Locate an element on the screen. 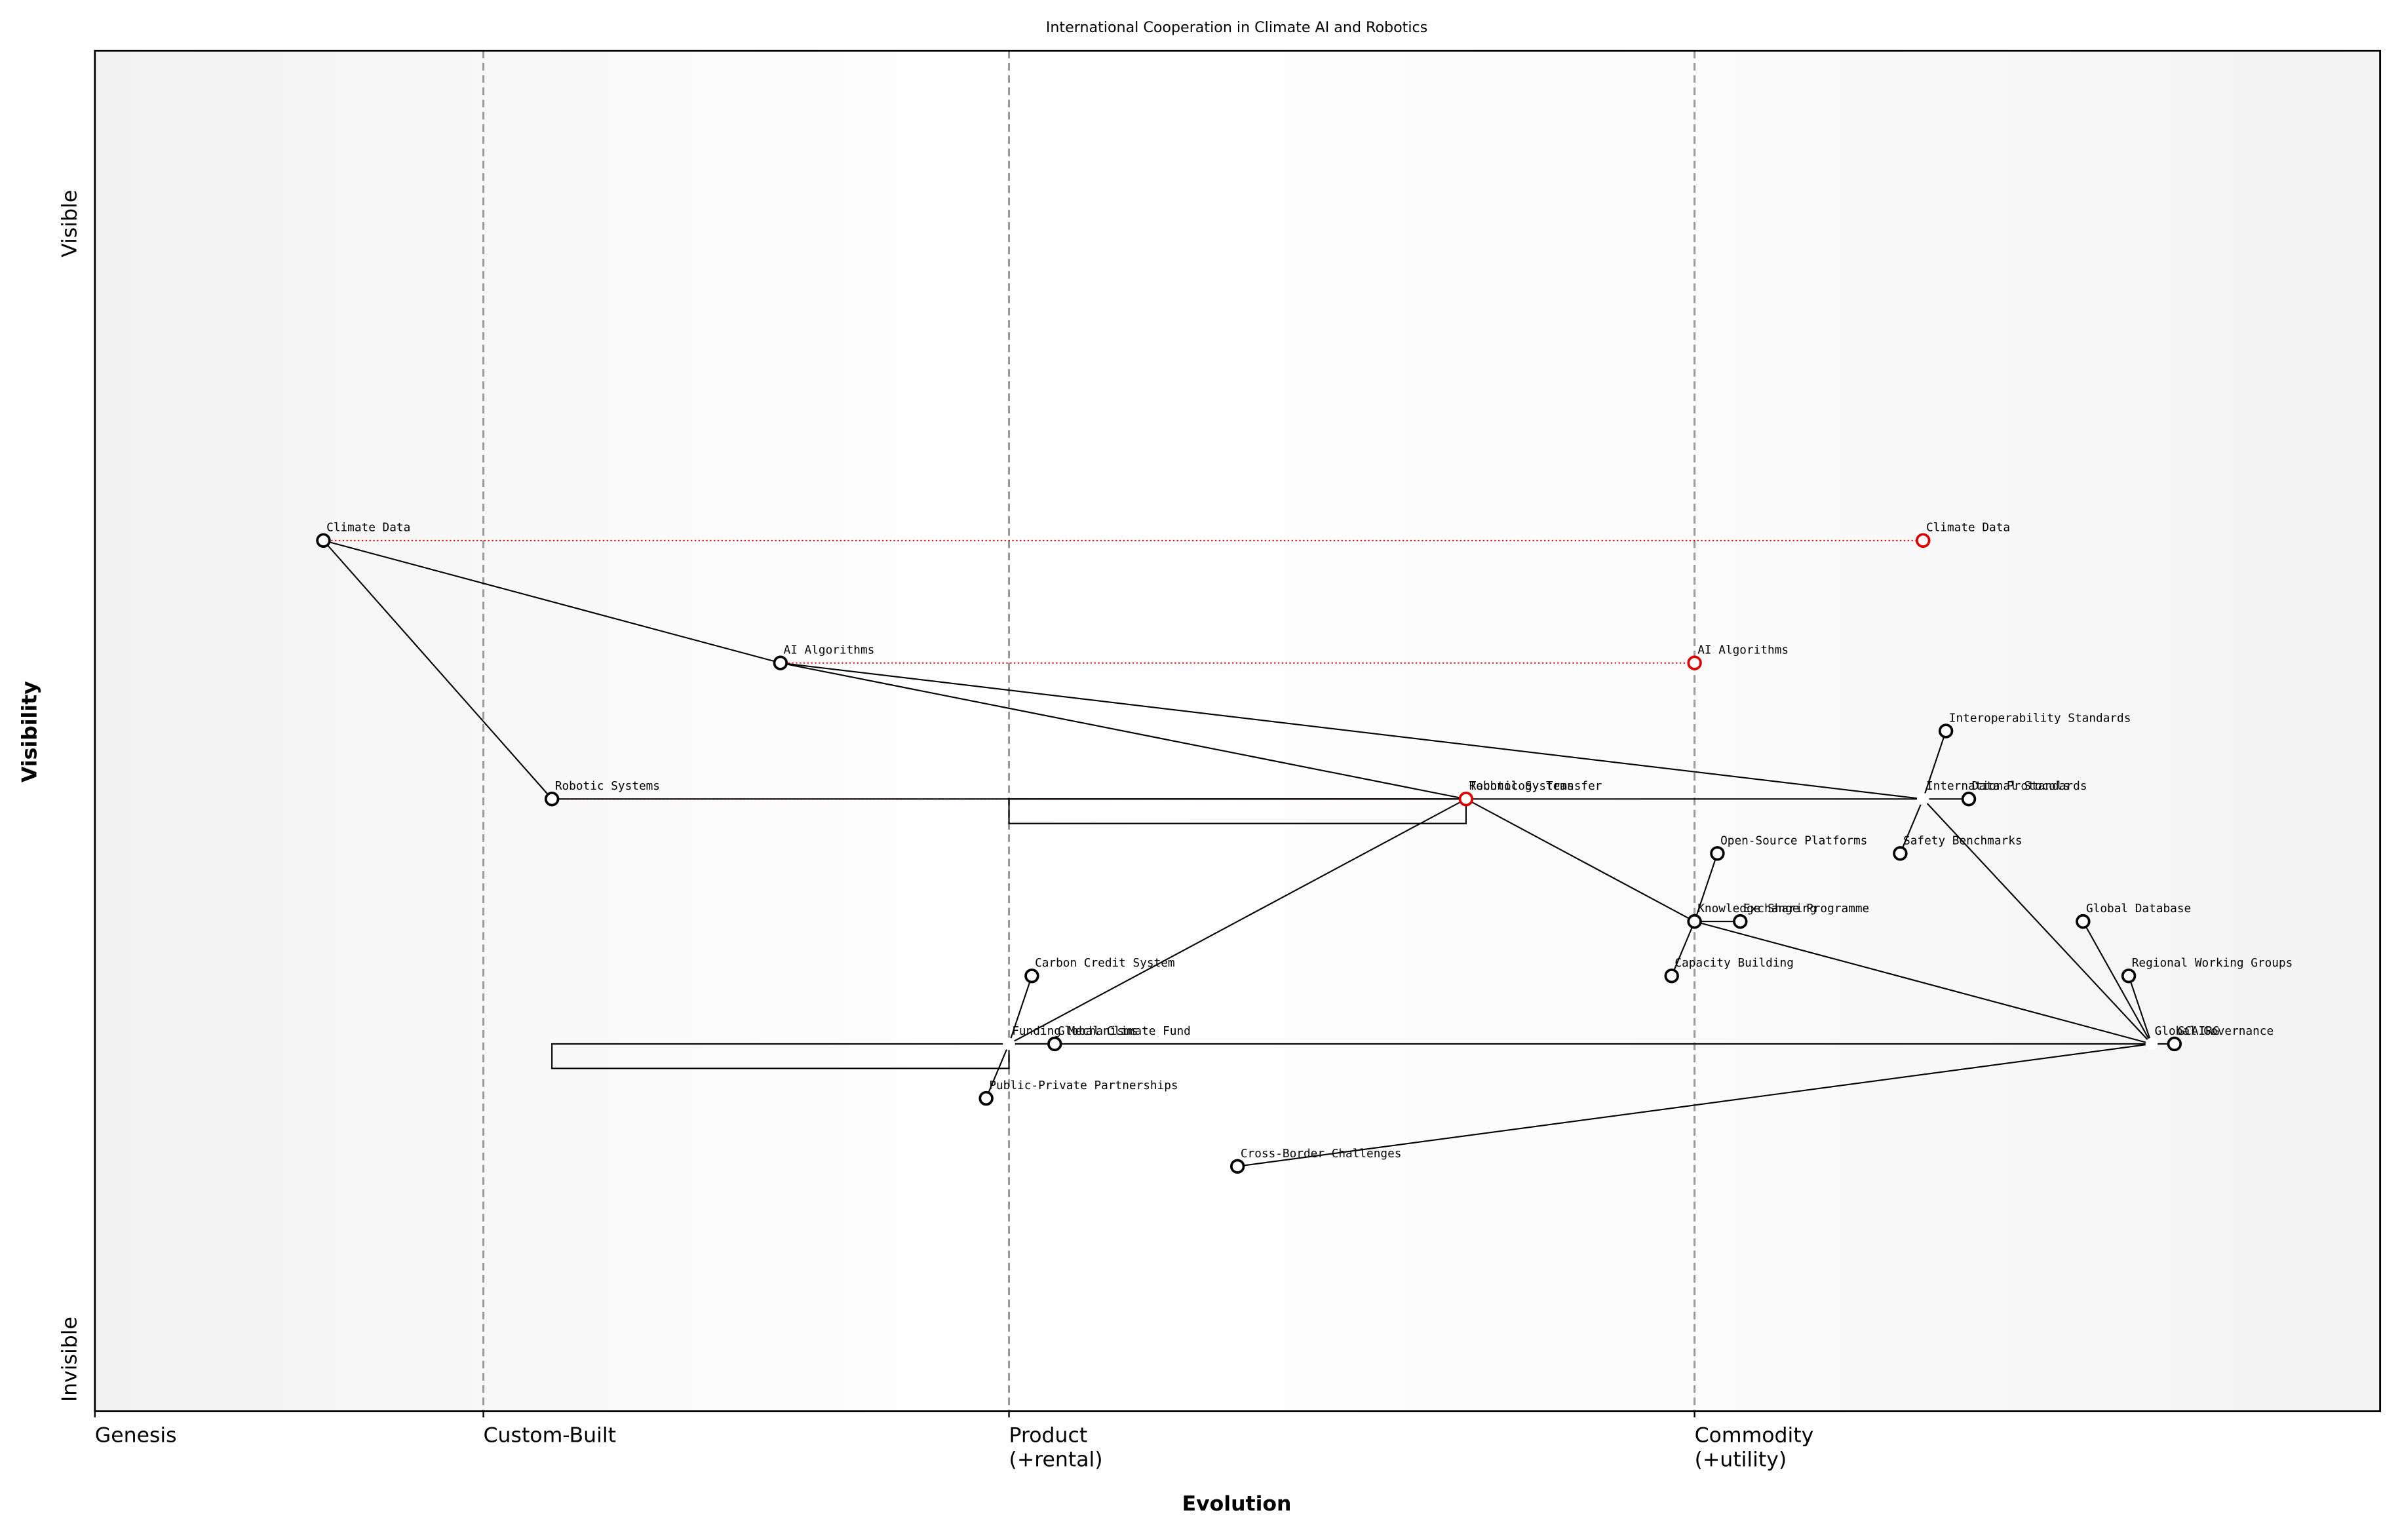  x-tick-label: Custom-Built is located at coordinates (550, 1435).